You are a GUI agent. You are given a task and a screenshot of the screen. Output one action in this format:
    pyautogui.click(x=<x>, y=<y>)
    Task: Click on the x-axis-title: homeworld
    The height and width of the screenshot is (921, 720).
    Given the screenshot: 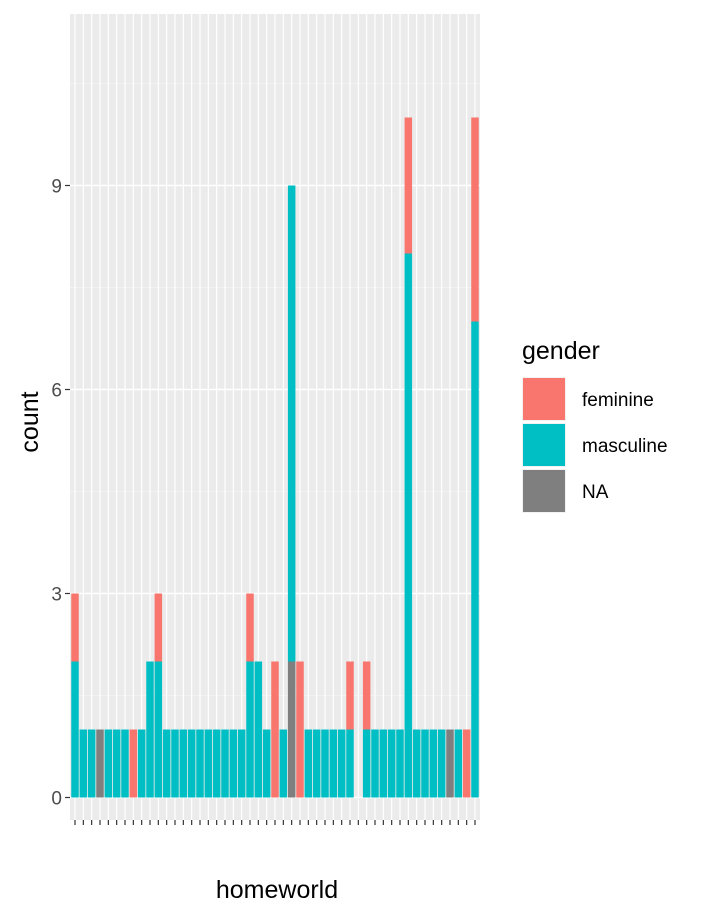 What is the action you would take?
    pyautogui.click(x=277, y=890)
    